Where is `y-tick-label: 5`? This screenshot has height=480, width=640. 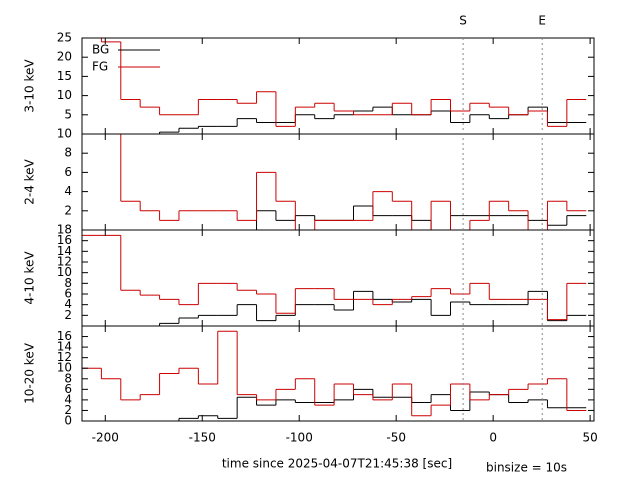
y-tick-label: 5 is located at coordinates (68, 114).